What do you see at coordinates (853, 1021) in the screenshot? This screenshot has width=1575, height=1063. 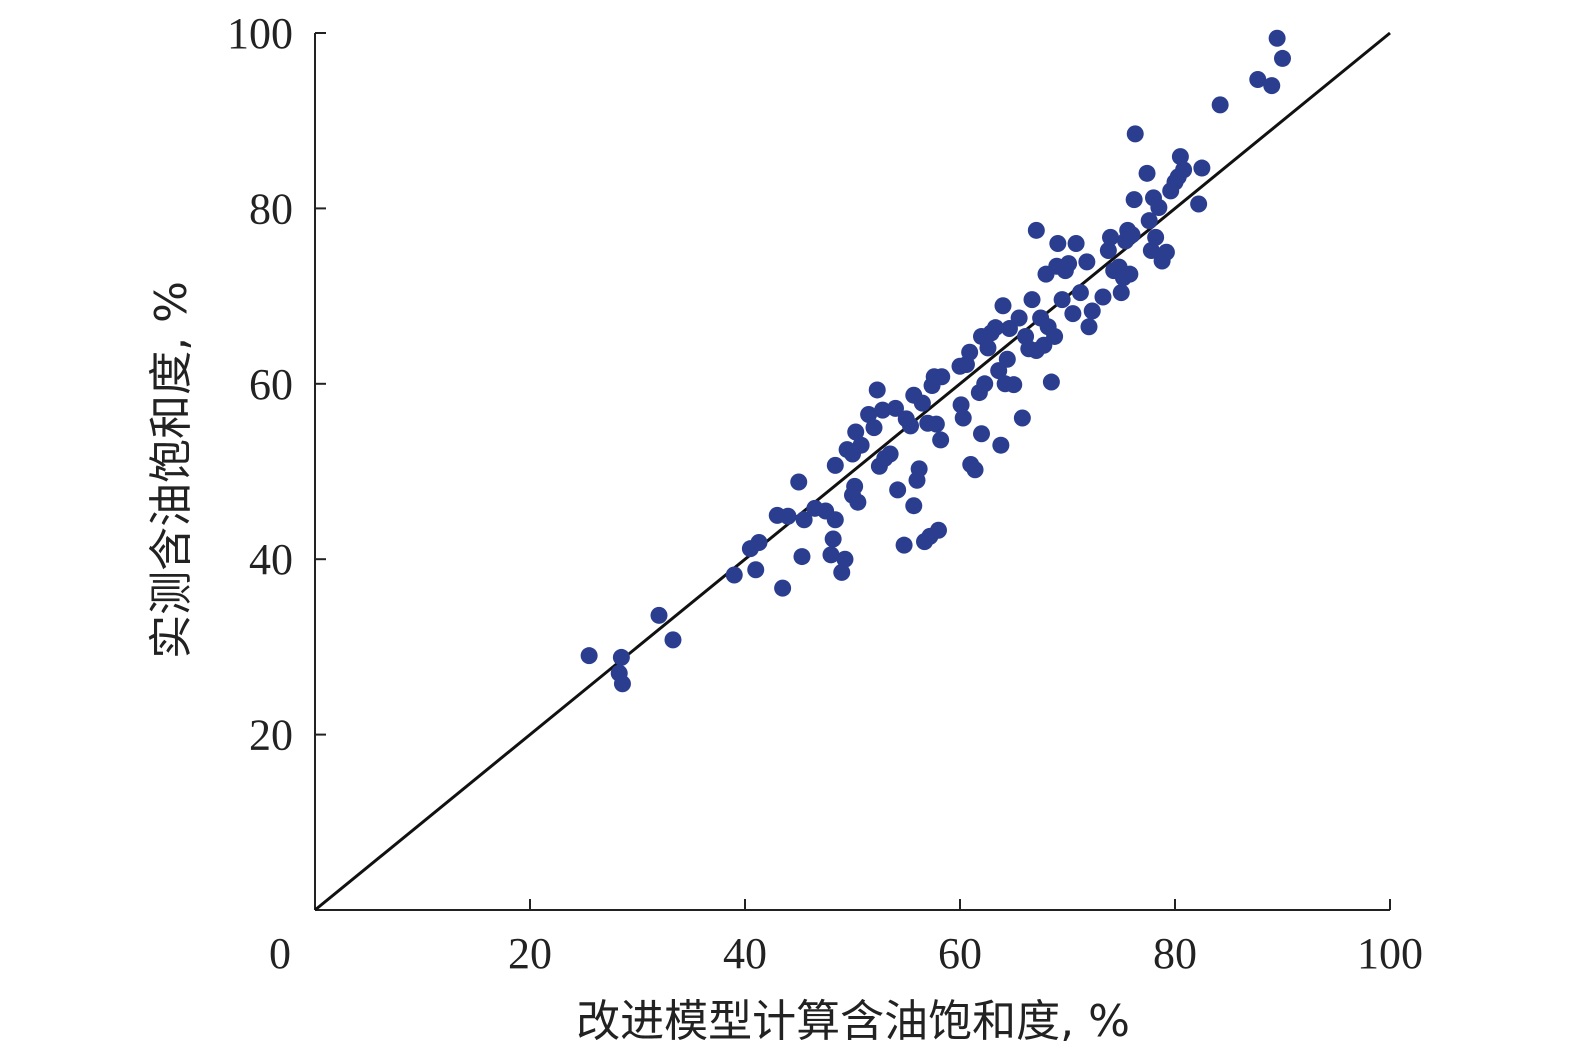 I see `x-axis-title: 改进模型计算含油饱和度, %` at bounding box center [853, 1021].